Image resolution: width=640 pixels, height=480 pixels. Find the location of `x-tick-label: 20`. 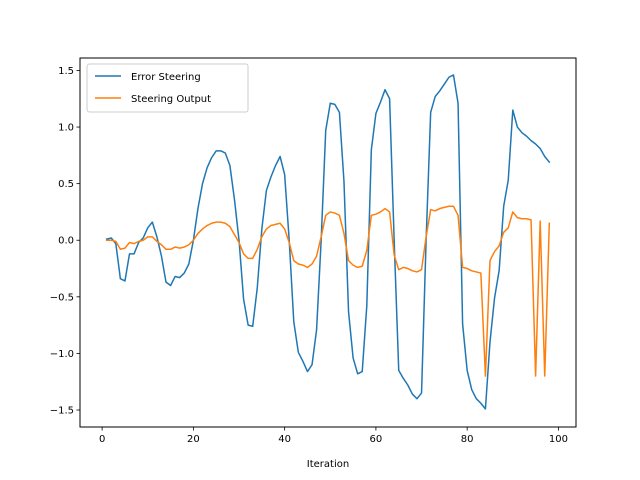

x-tick-label: 20 is located at coordinates (193, 439).